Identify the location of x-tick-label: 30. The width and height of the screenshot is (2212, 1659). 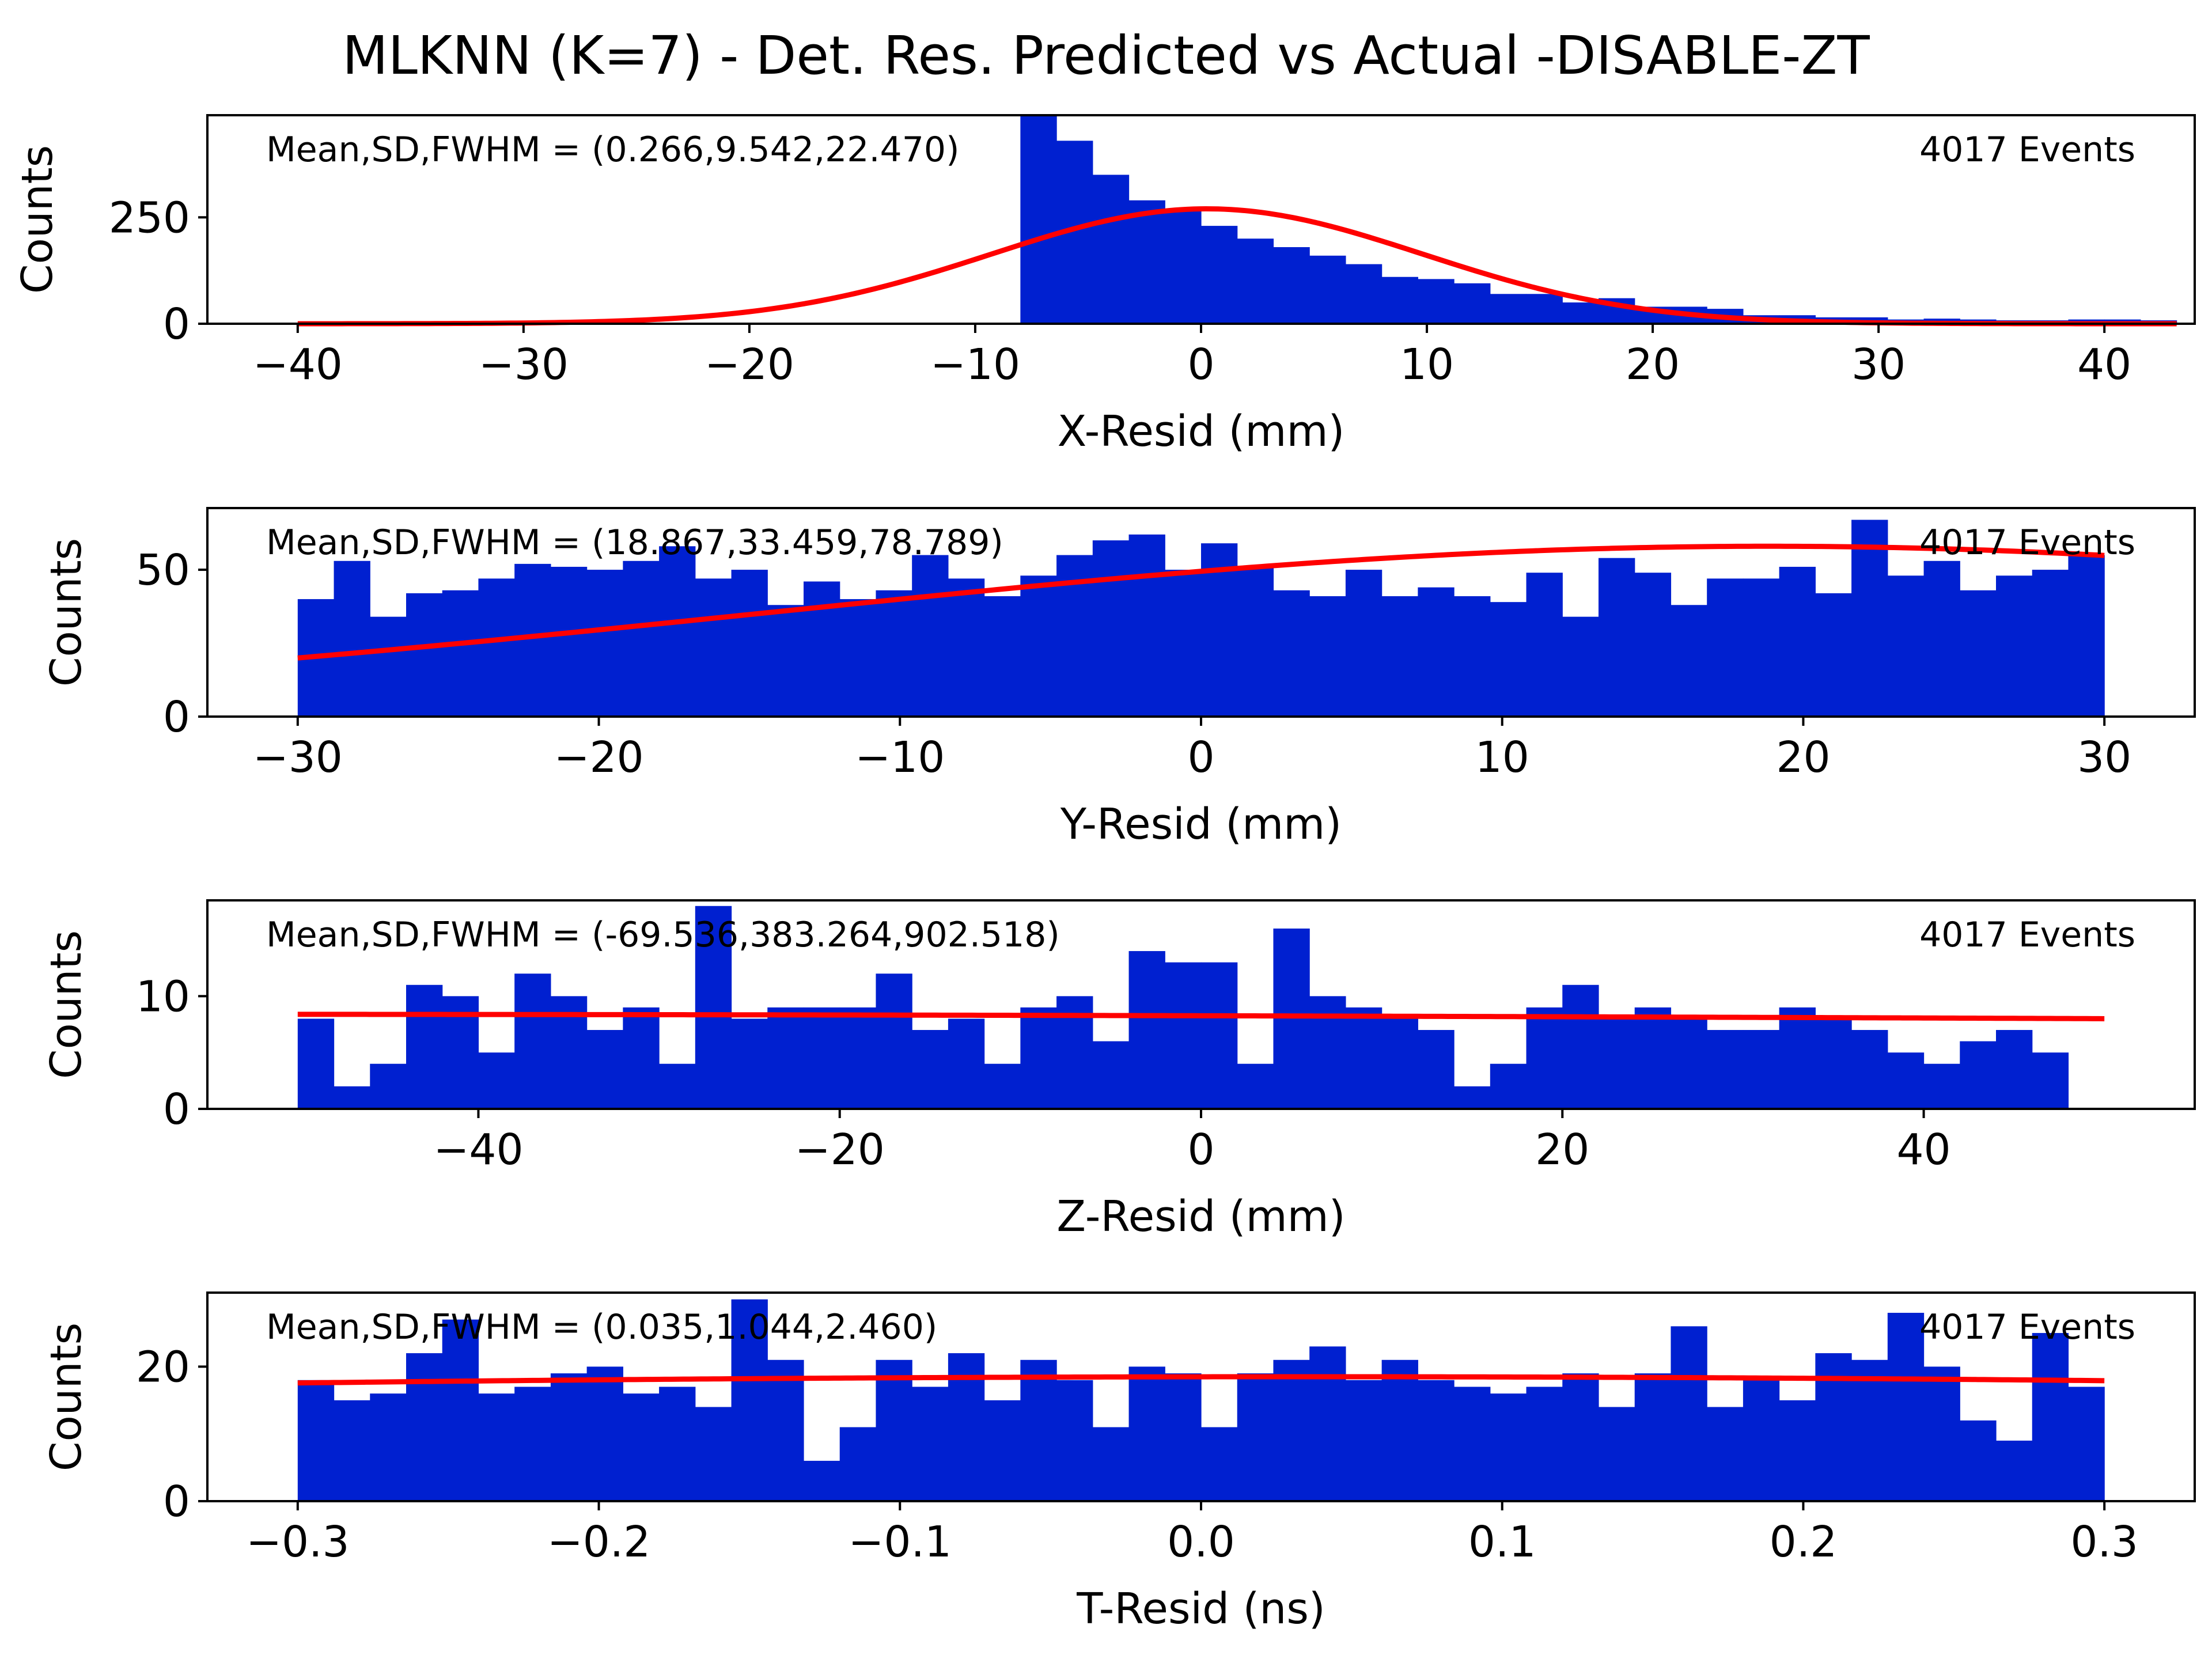
(1878, 364).